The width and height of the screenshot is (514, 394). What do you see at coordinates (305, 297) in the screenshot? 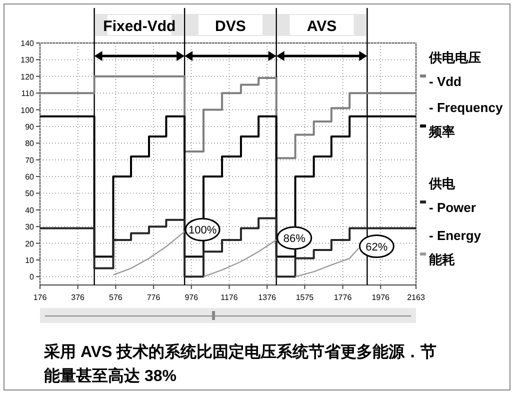
I see `x-tick-label: 1575` at bounding box center [305, 297].